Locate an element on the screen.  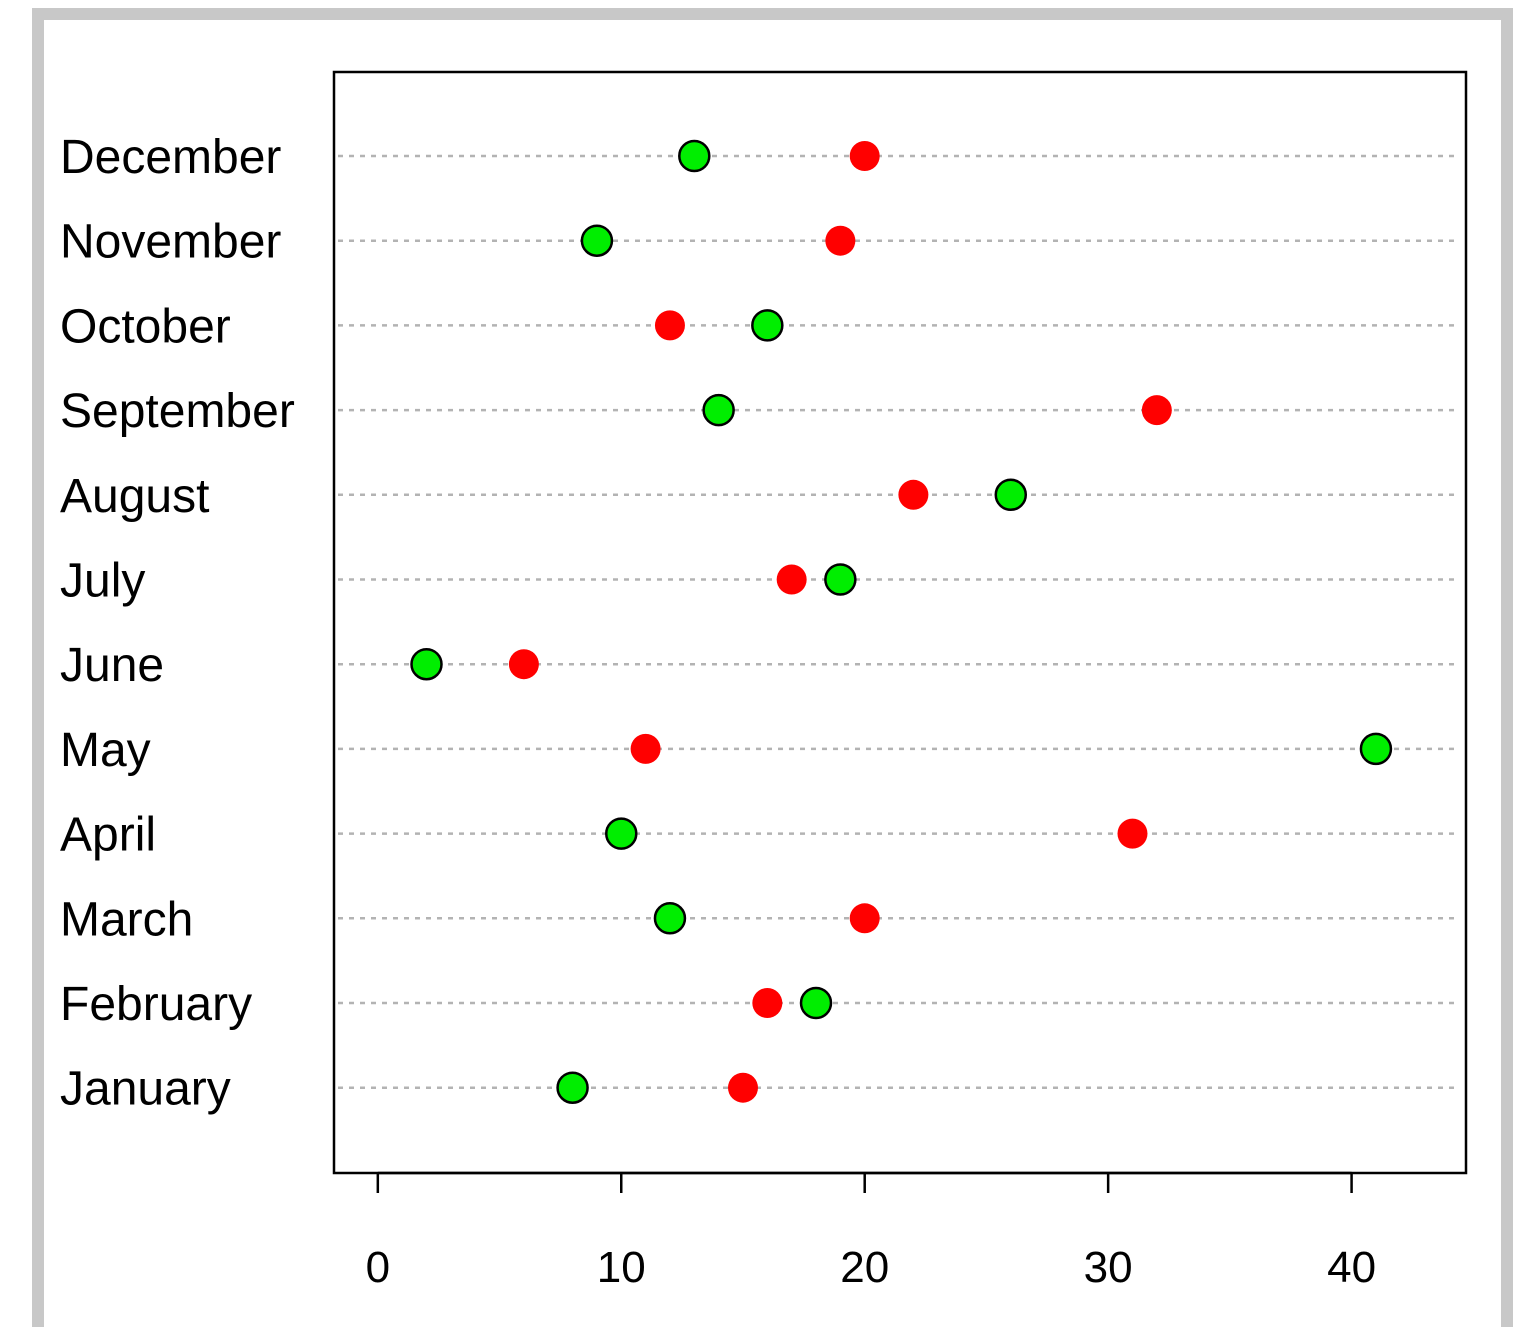
category-label-march: March is located at coordinates (126, 919).